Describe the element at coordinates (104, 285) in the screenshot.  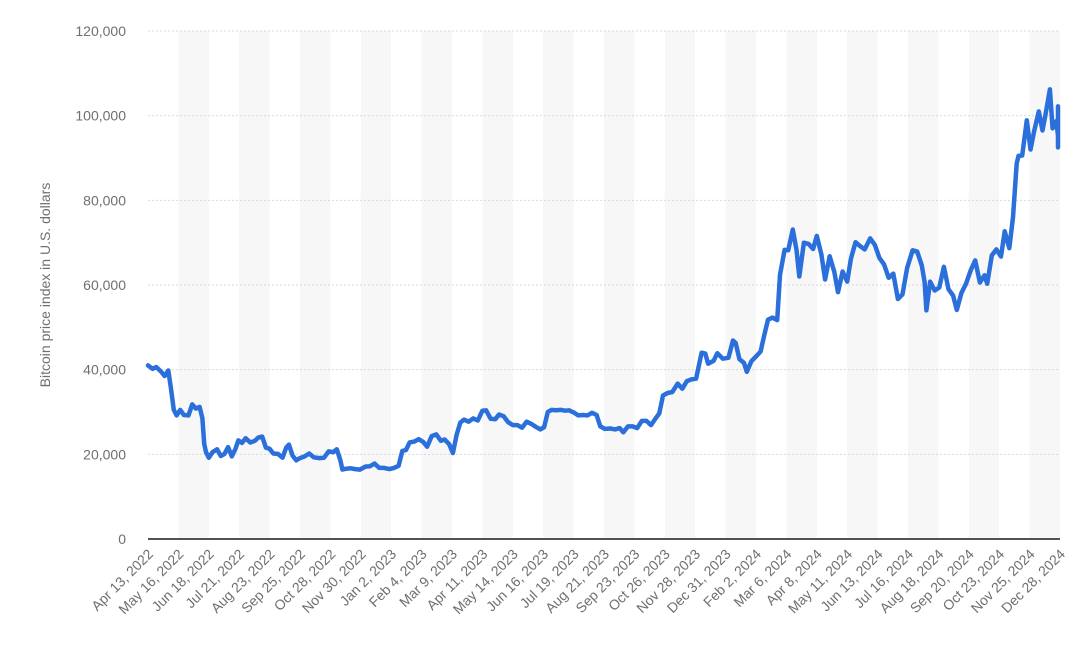
I see `y-tick-label: 60,000` at that location.